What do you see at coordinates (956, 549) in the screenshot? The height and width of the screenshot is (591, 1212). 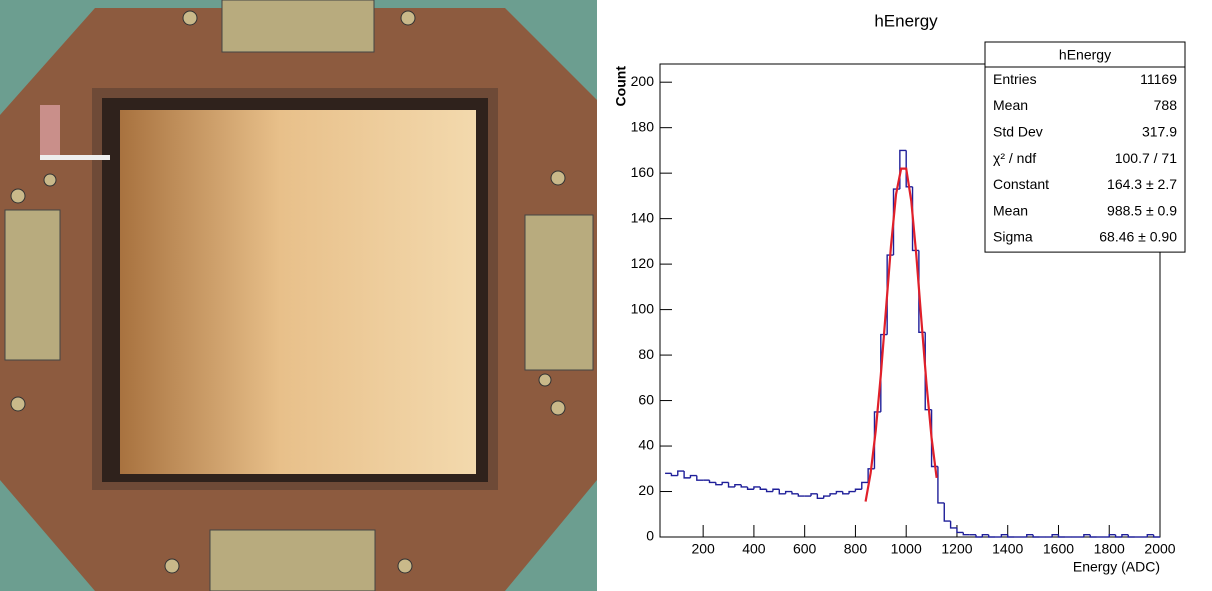 I see `x-tick-label: 1200` at bounding box center [956, 549].